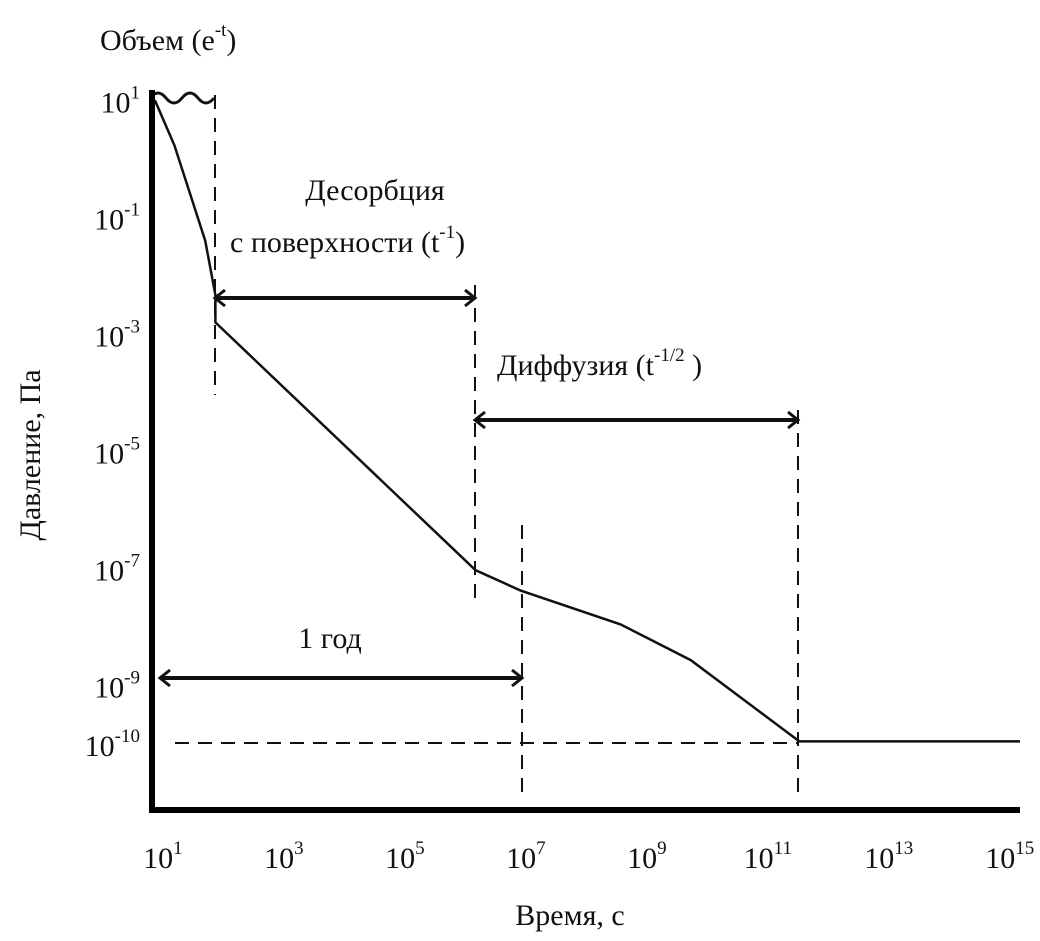 The height and width of the screenshot is (941, 1040). Describe the element at coordinates (903, 848) in the screenshot. I see `tick-exp: 13` at that location.